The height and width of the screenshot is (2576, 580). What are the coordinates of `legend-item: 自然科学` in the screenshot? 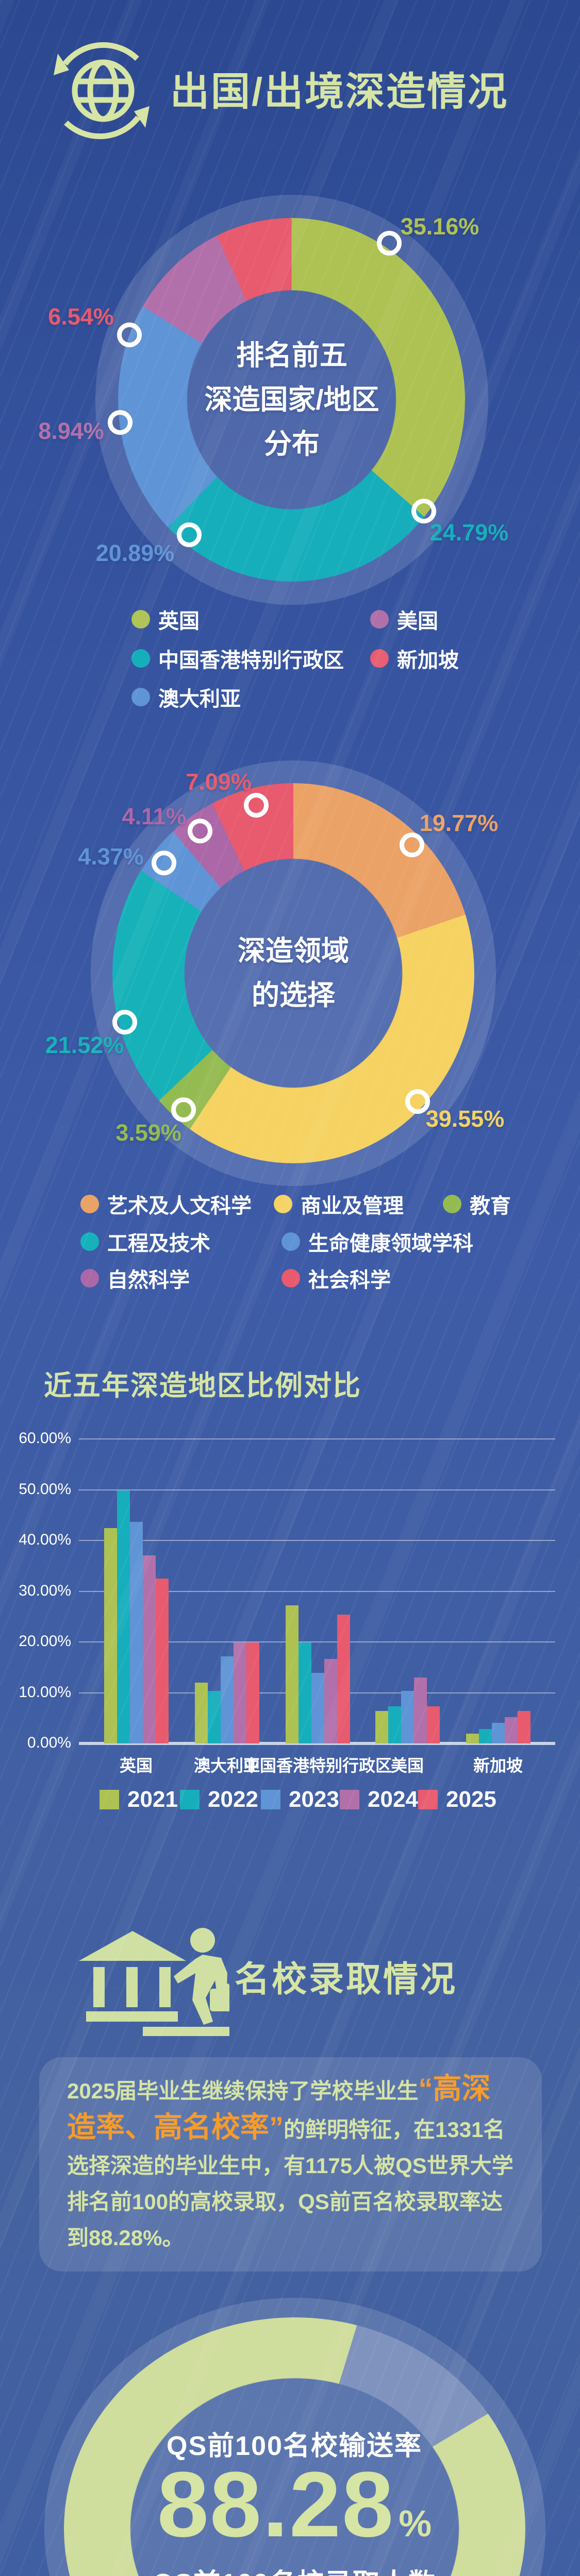 It's located at (135, 1278).